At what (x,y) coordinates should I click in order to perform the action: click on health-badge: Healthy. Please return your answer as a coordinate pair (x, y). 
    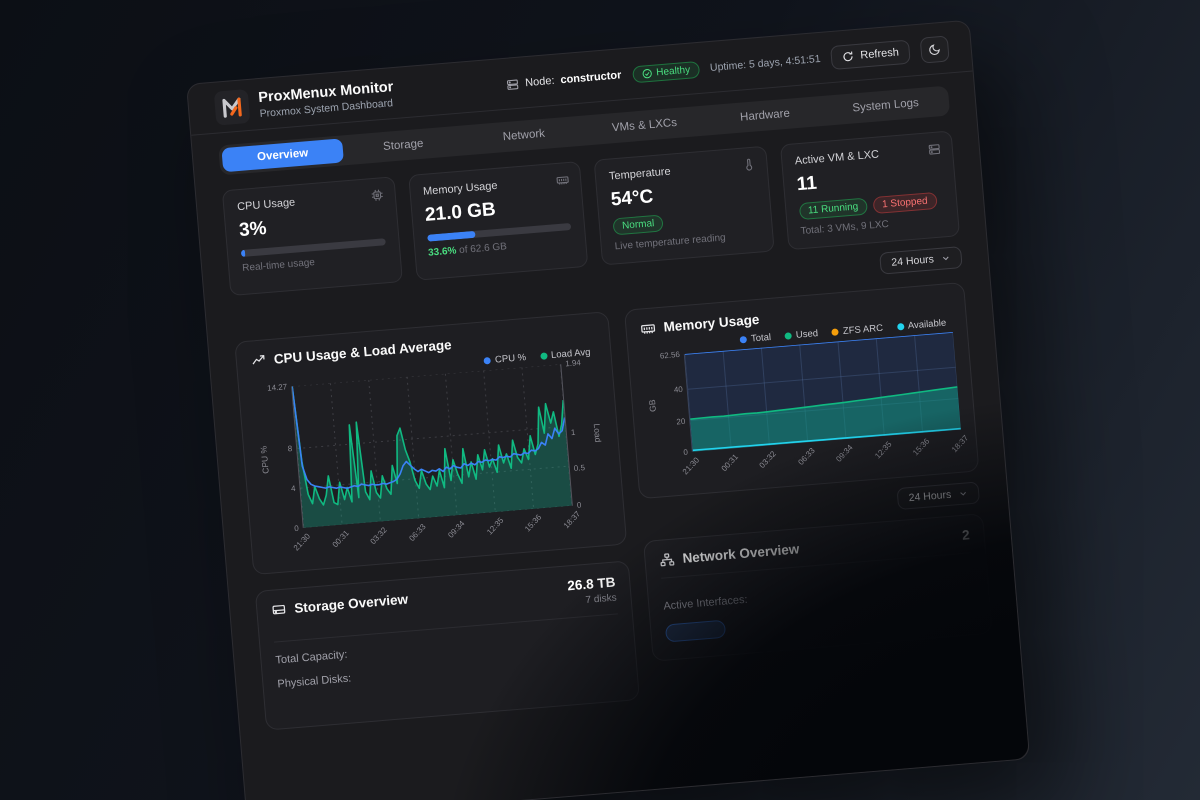
    Looking at the image, I should click on (665, 71).